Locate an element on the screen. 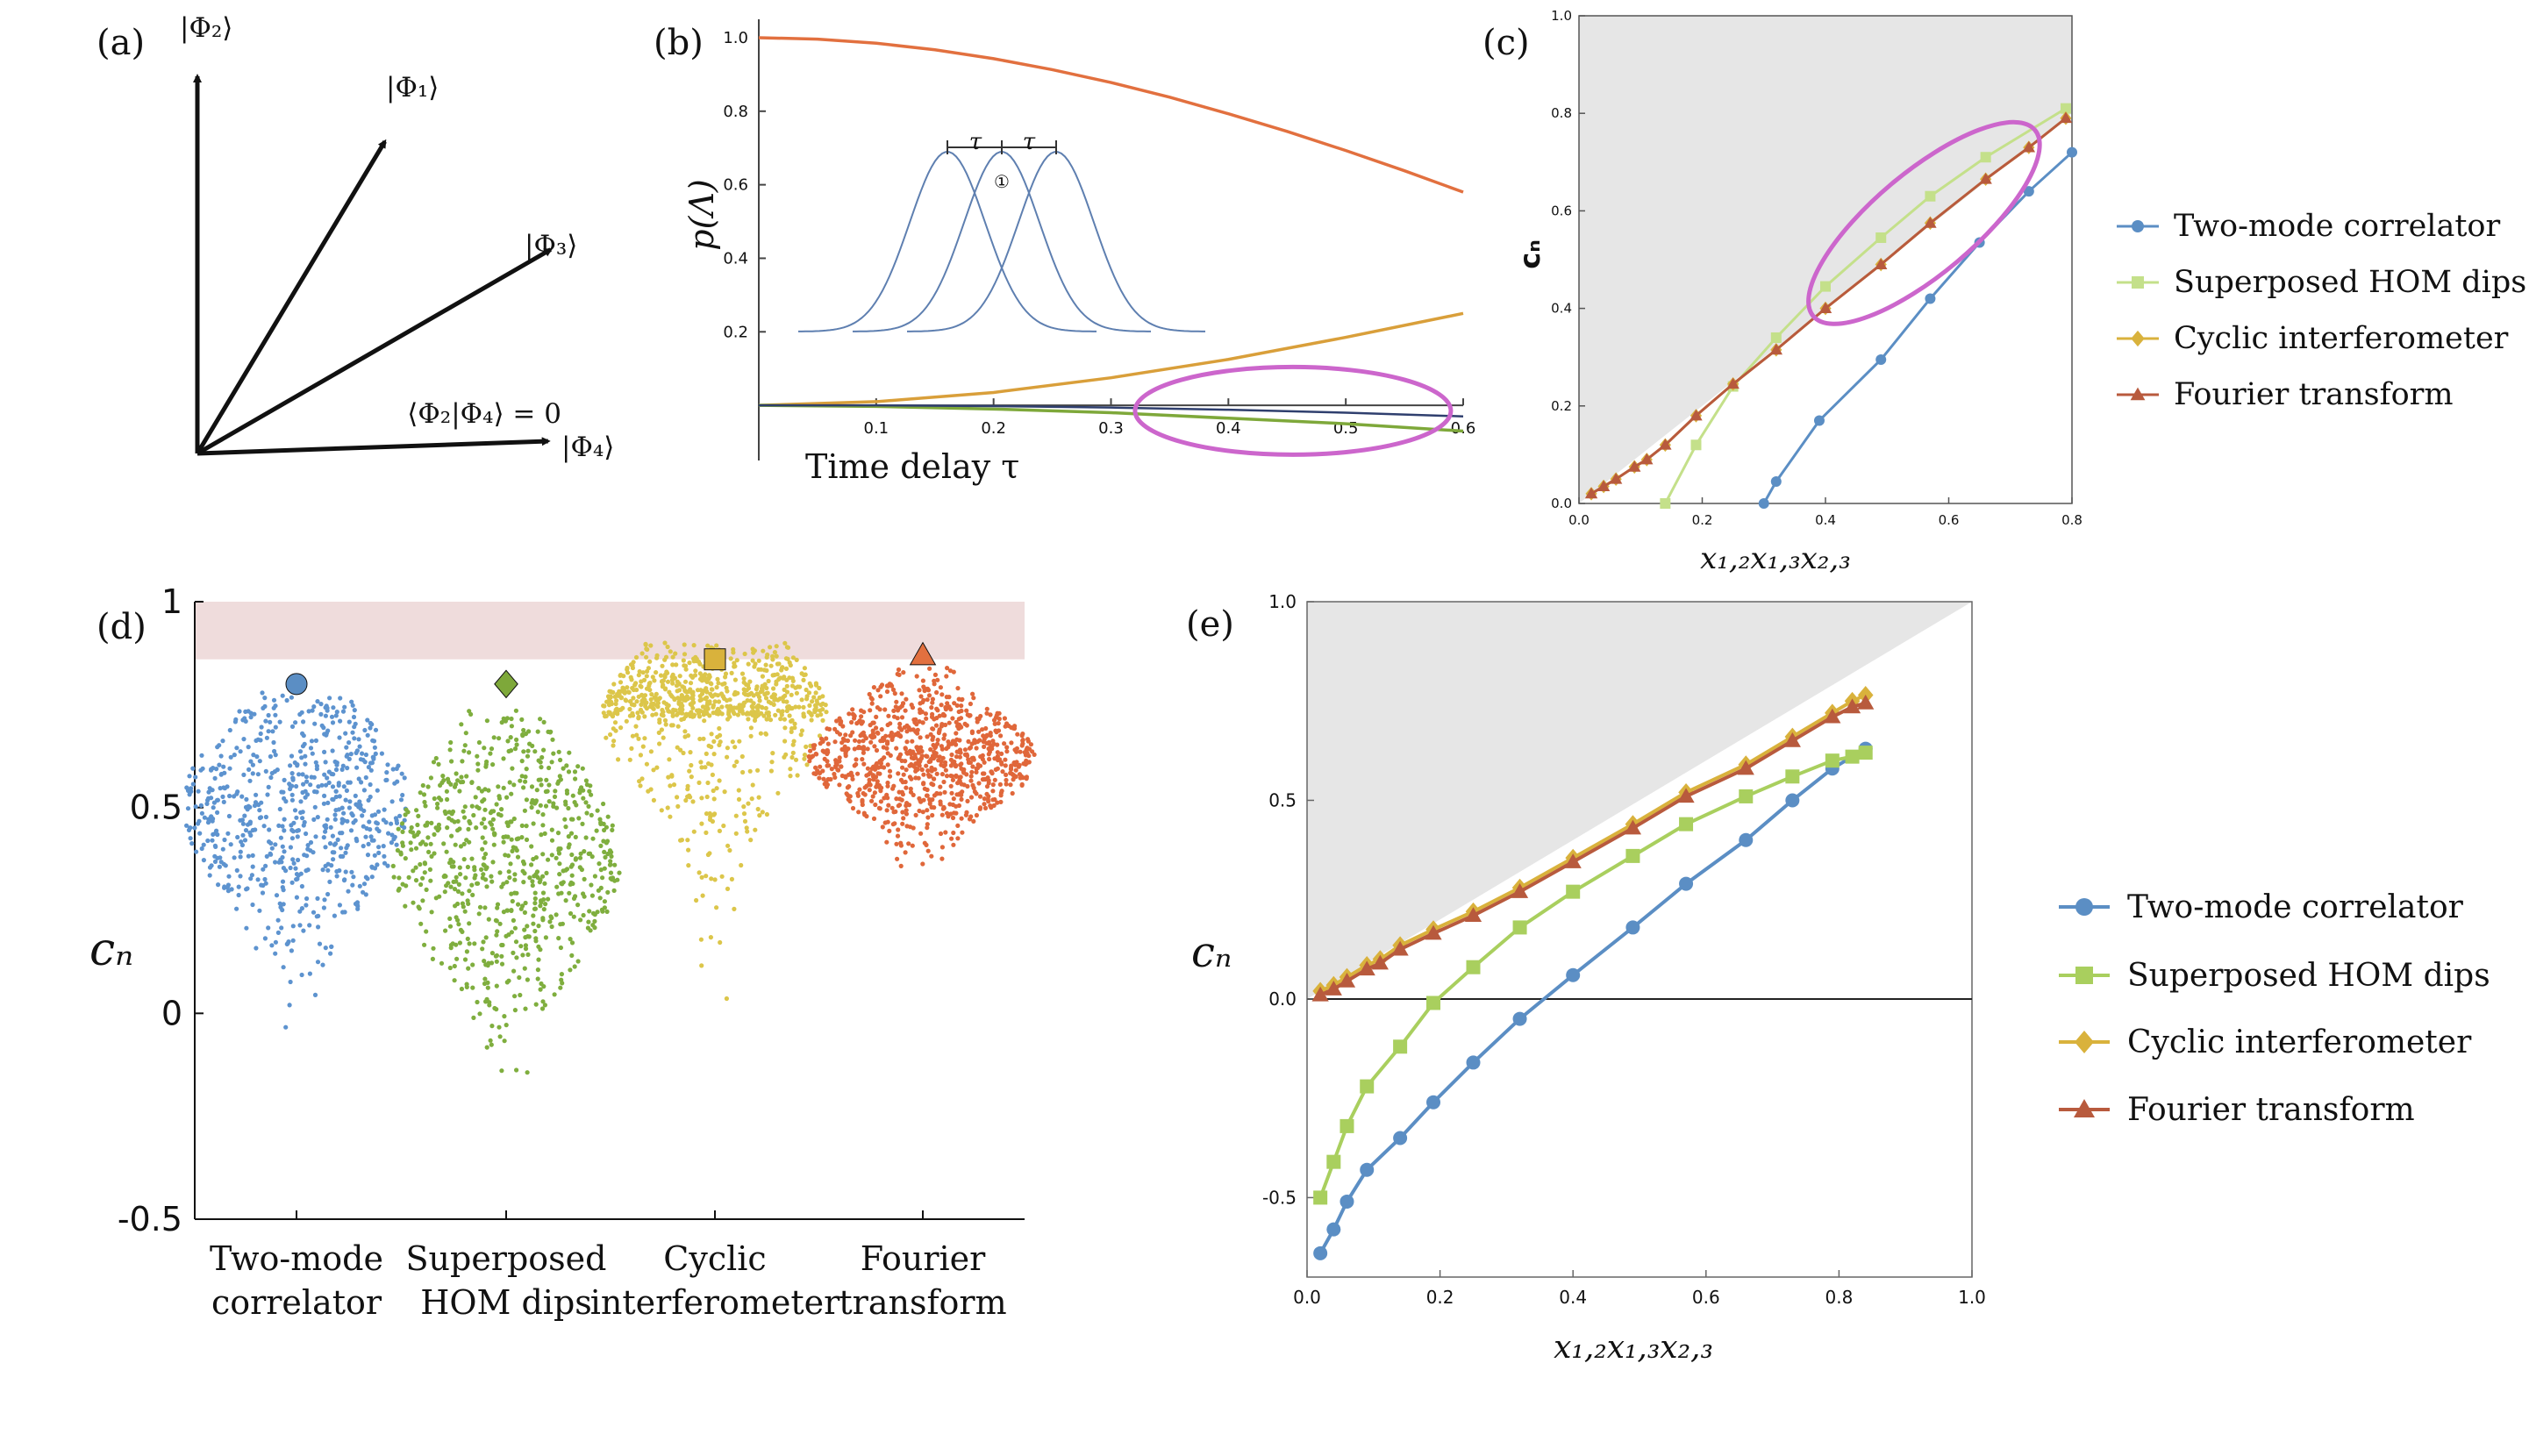 The height and width of the screenshot is (1456, 2529). x-tick-label: 0.0 is located at coordinates (1579, 520).